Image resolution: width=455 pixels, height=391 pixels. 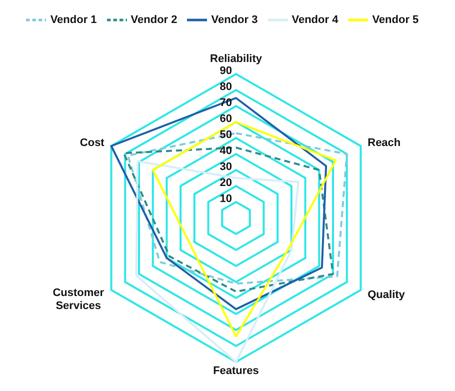 I want to click on spoke-label: Reliability, so click(x=236, y=59).